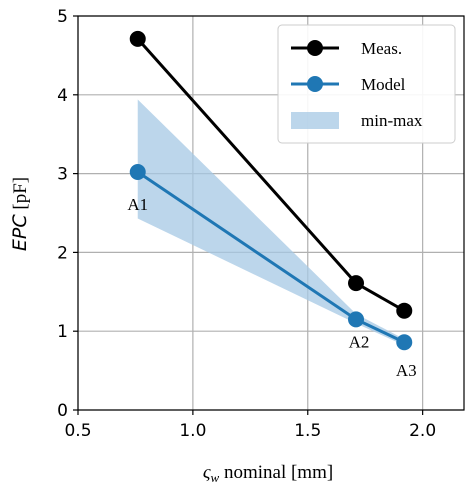 The width and height of the screenshot is (466, 488). I want to click on y-axis-italic: EPC, so click(20, 232).